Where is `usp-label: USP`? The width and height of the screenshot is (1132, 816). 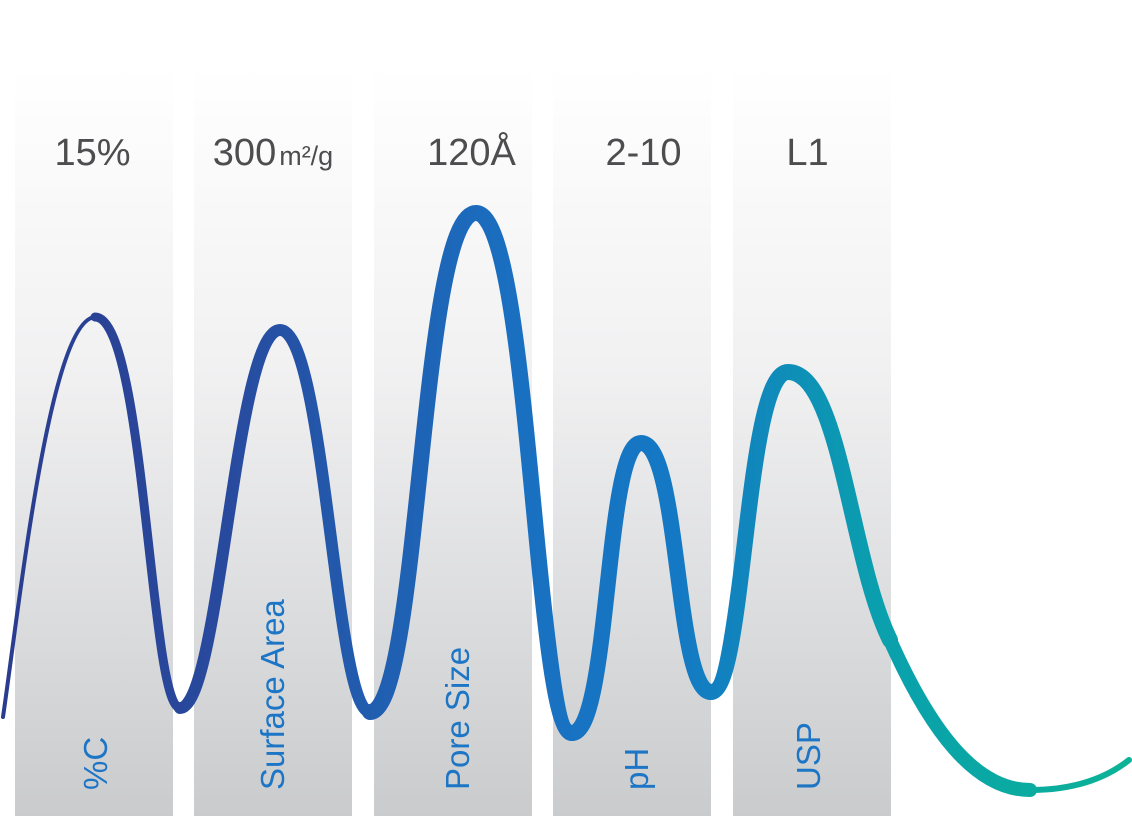
usp-label: USP is located at coordinates (808, 756).